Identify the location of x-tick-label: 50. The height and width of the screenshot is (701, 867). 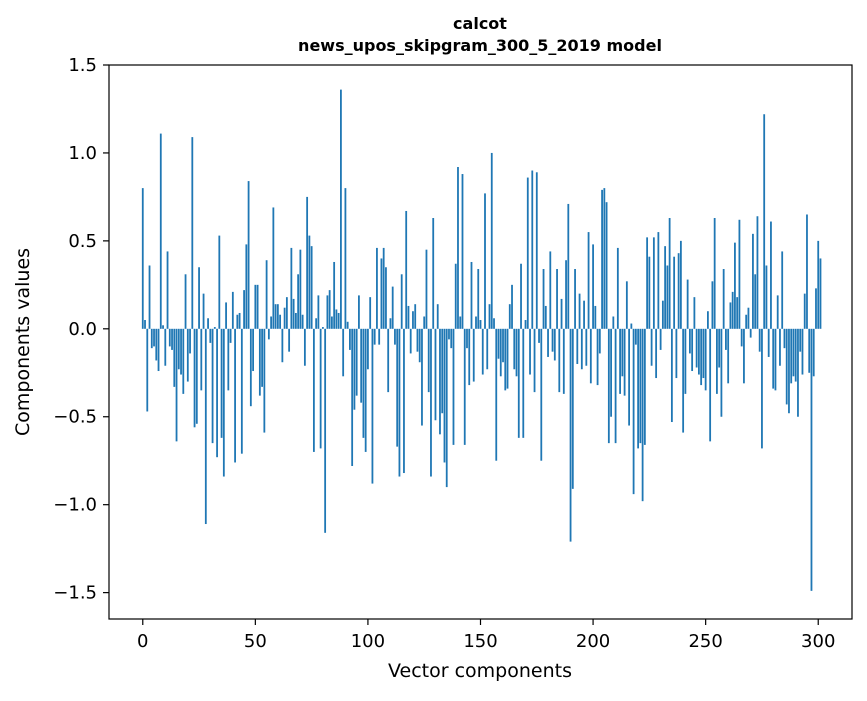
(255, 641).